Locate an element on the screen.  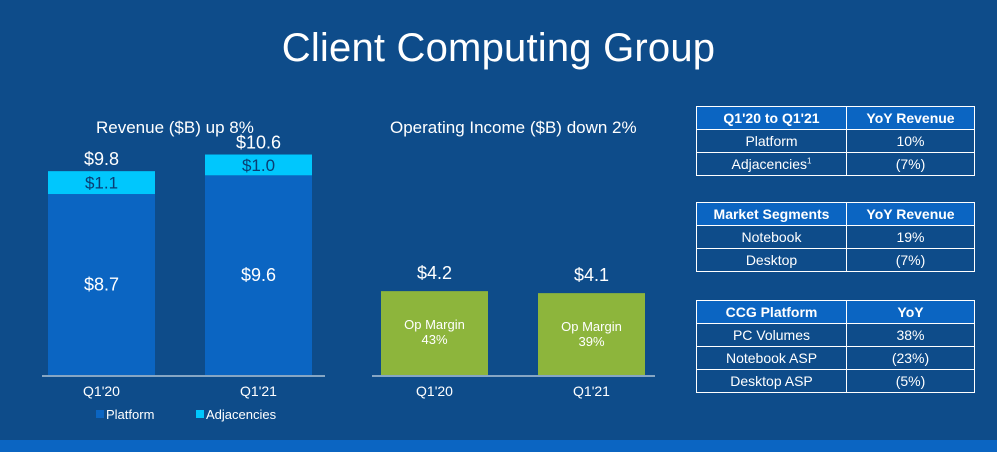
income-chart-title: Operating Income ($B) down 2% is located at coordinates (513, 127).